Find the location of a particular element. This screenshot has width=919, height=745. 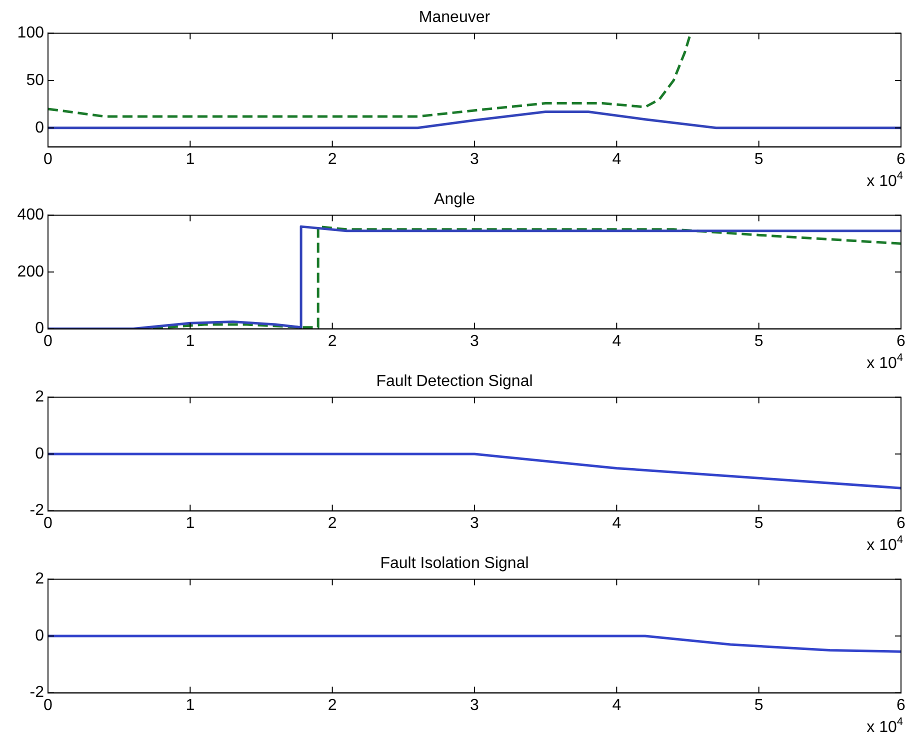

y-tick-label: 400 is located at coordinates (30, 215).